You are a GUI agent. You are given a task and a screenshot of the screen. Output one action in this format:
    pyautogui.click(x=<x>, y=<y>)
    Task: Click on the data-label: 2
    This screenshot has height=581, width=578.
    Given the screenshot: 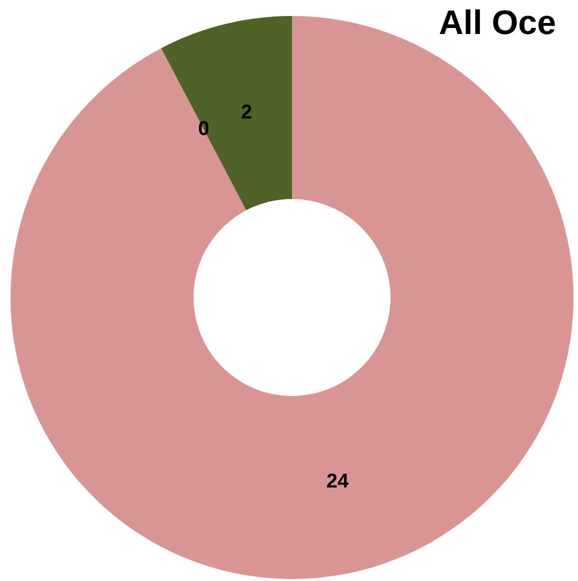 What is the action you would take?
    pyautogui.click(x=246, y=113)
    